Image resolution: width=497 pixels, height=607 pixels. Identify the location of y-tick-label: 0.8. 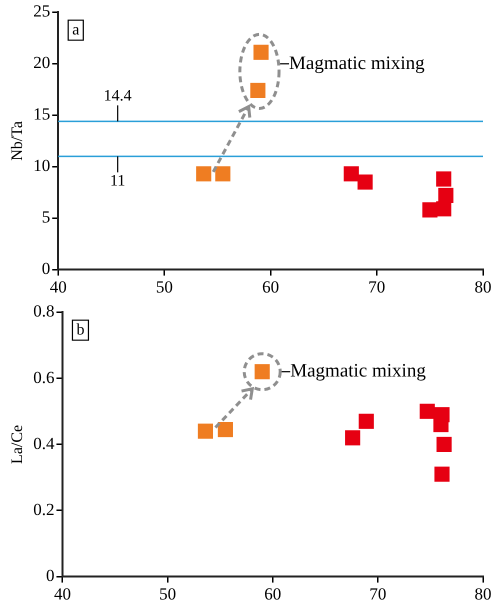
(43, 311).